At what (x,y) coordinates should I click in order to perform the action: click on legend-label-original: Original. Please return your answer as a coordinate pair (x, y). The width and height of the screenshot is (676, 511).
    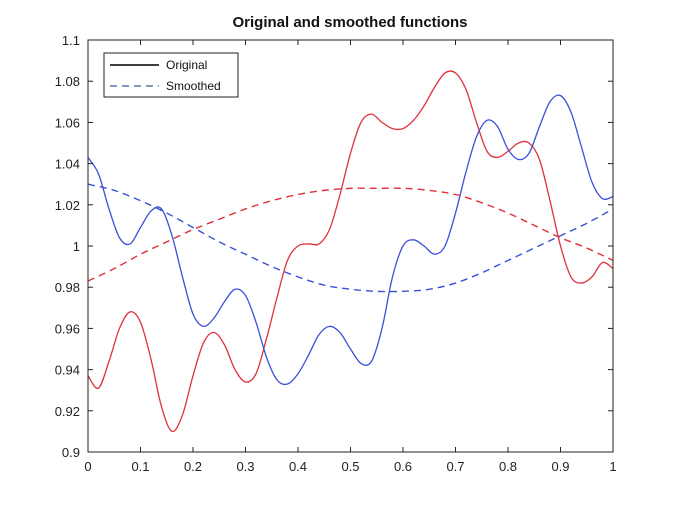
    Looking at the image, I should click on (186, 65).